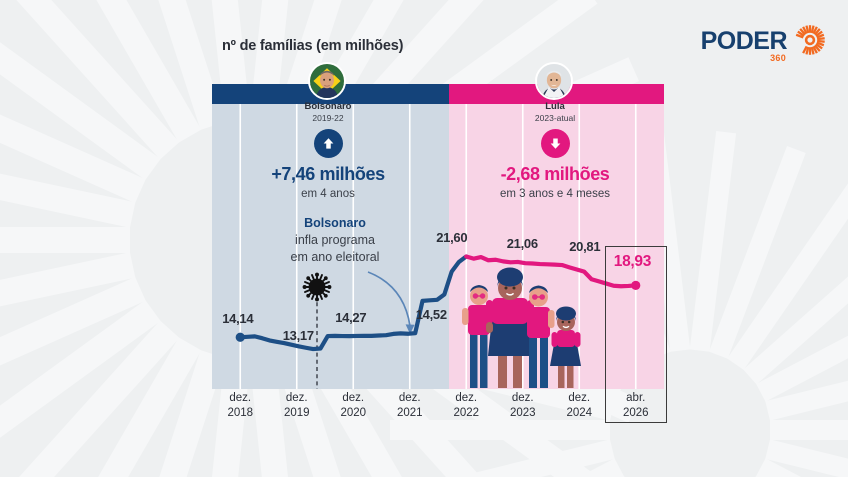 The height and width of the screenshot is (477, 848). Describe the element at coordinates (335, 223) in the screenshot. I see `annotation-title: Bolsonaro` at that location.